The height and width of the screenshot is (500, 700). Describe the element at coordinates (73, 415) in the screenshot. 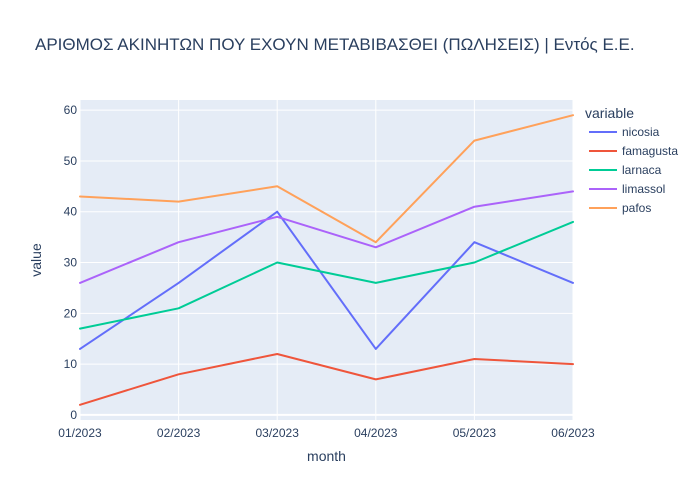

I see `y-tick-label: 0` at that location.